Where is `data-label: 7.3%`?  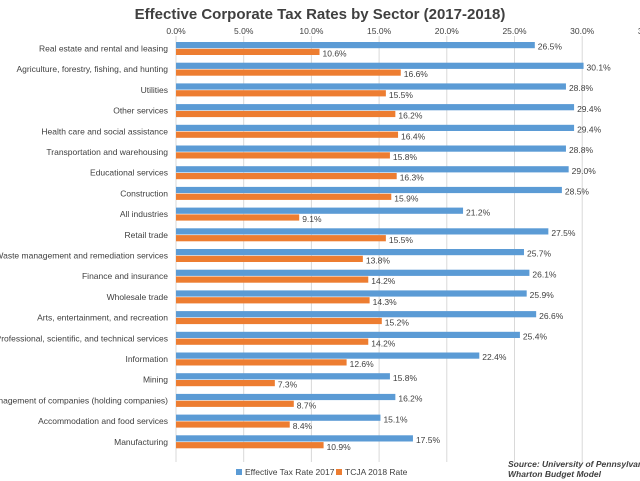 data-label: 7.3% is located at coordinates (288, 385).